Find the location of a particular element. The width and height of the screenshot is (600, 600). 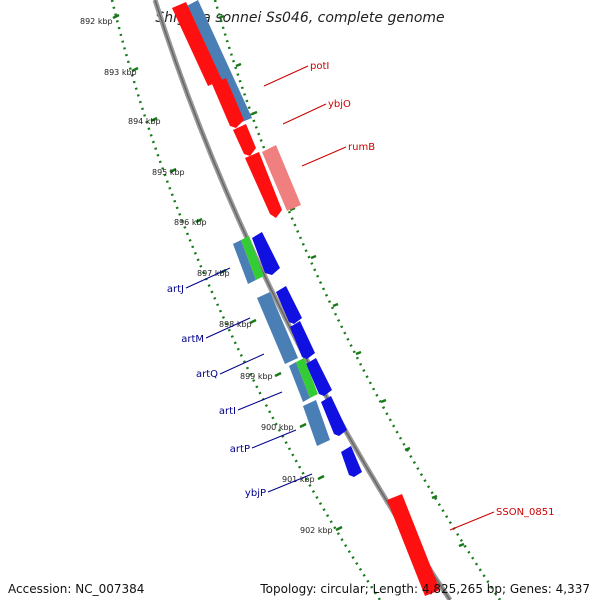

tick-label: 894 kbp is located at coordinates (144, 121).